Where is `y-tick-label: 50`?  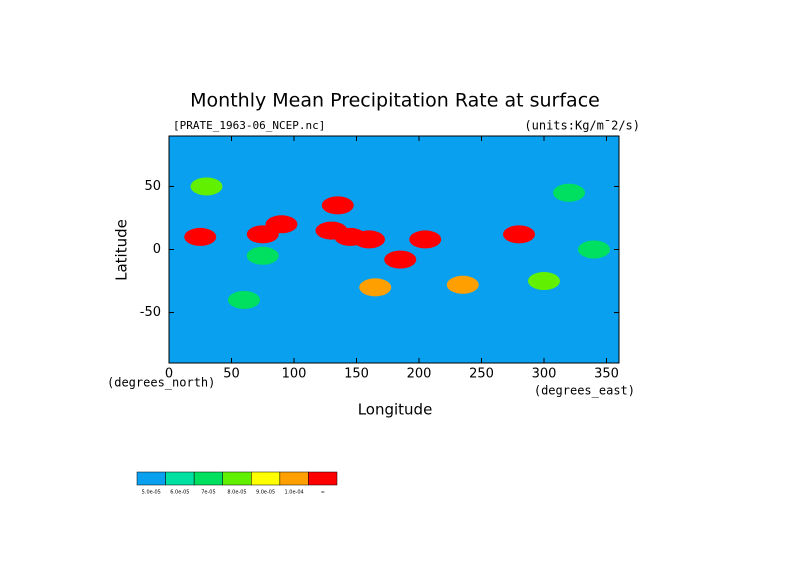
y-tick-label: 50 is located at coordinates (152, 186).